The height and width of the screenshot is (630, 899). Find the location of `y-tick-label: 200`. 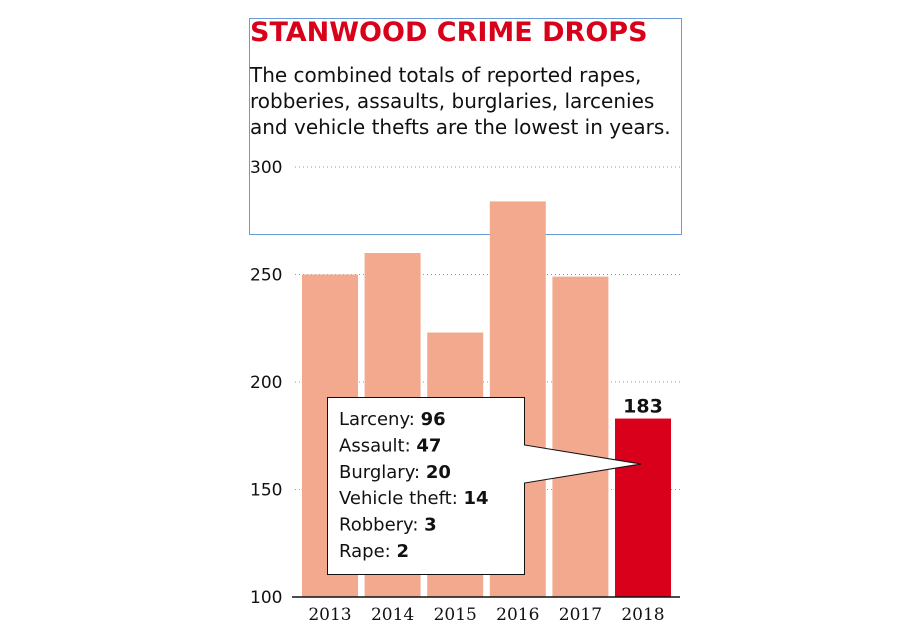

y-tick-label: 200 is located at coordinates (266, 383).